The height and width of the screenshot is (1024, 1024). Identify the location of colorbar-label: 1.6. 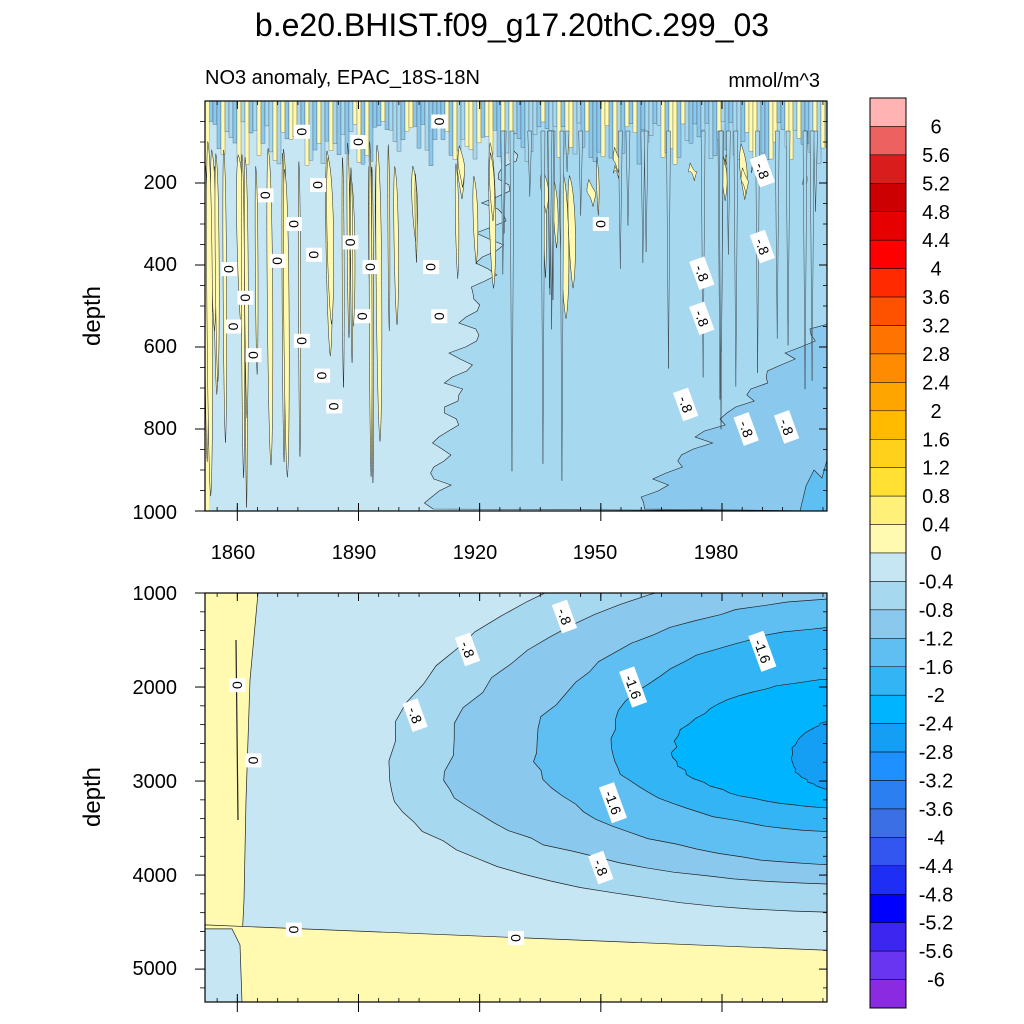
(936, 440).